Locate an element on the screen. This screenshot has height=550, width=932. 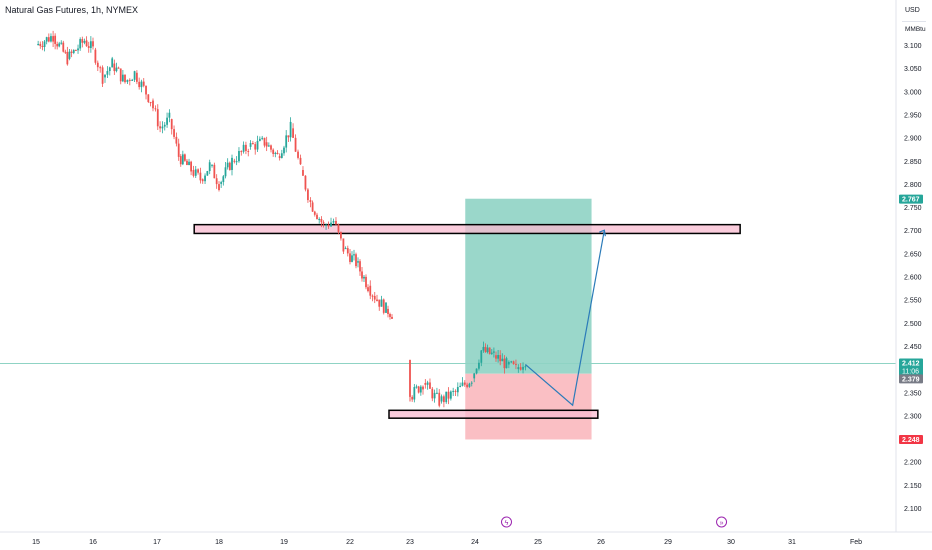
loss-zone is located at coordinates (528, 406).